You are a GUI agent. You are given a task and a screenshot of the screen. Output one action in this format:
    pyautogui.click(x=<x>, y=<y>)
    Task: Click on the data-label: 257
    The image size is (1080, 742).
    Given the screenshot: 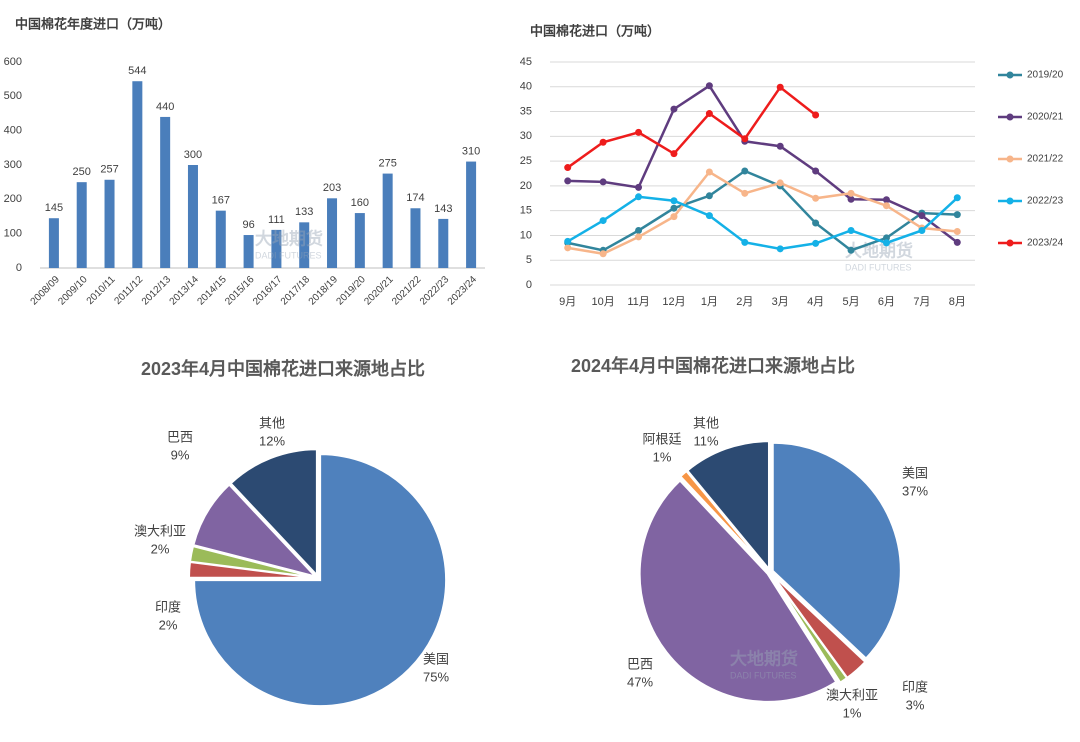 What is the action you would take?
    pyautogui.click(x=109, y=170)
    